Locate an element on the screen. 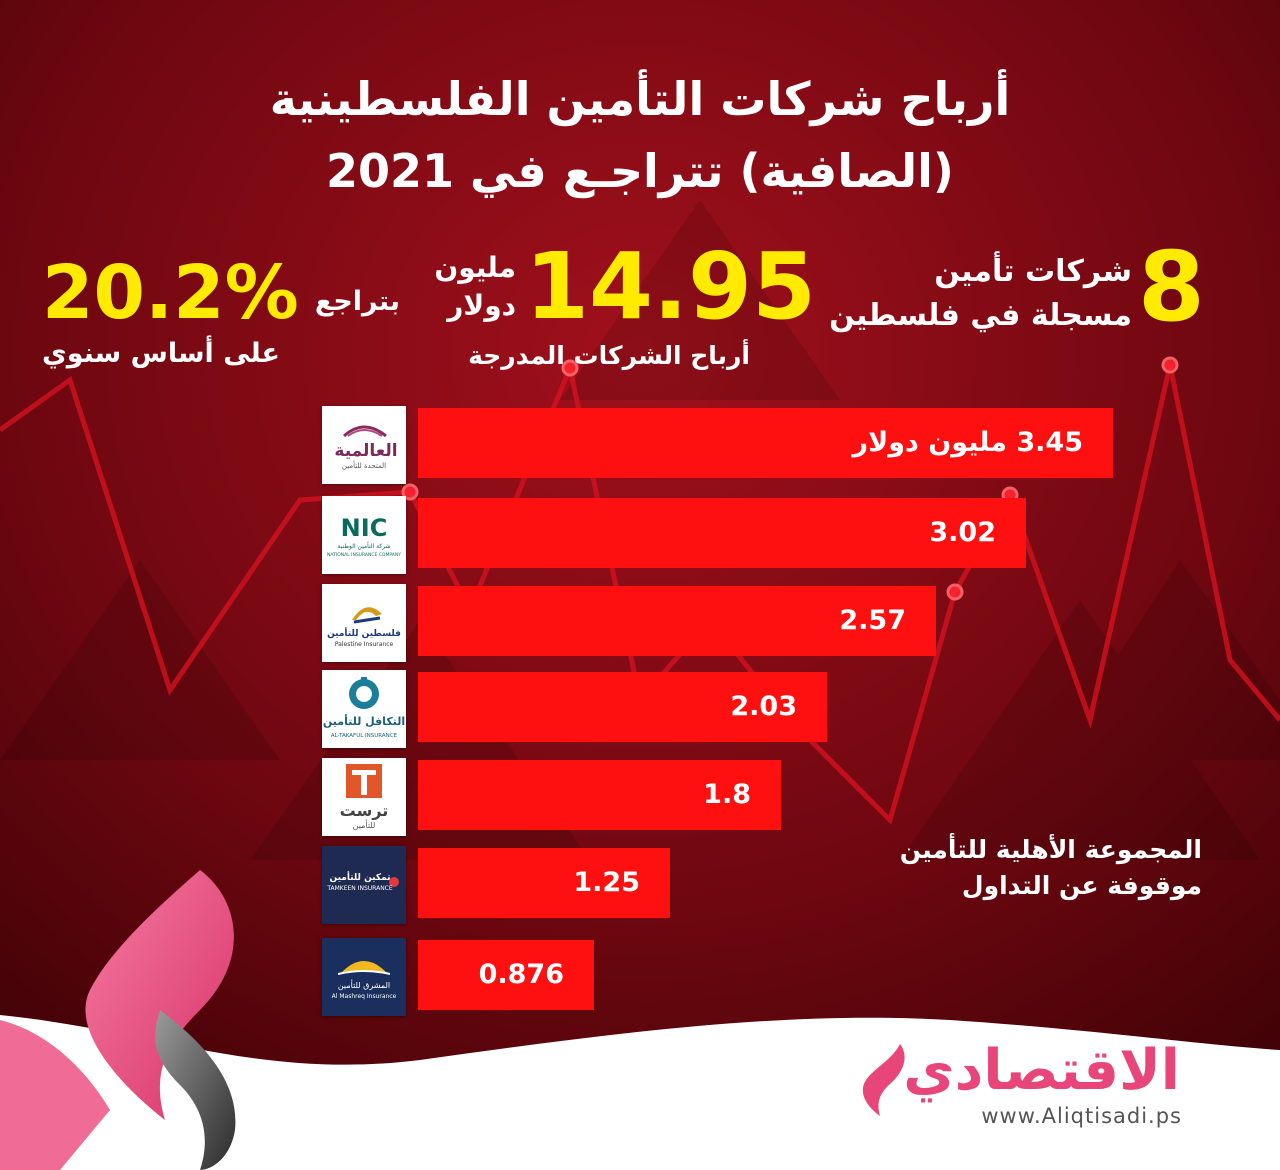 The height and width of the screenshot is (1170, 1280). bar-value-label: 3.02 is located at coordinates (962, 532).